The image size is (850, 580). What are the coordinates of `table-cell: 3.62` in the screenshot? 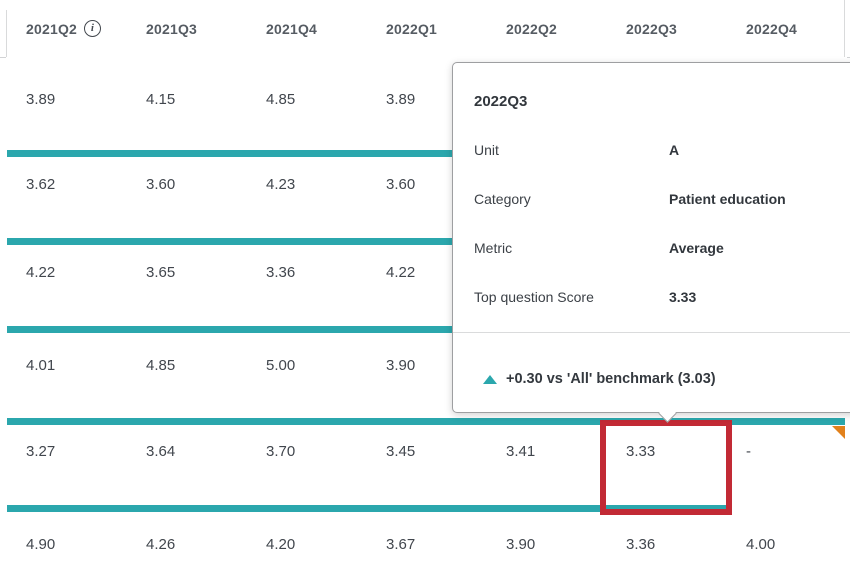 It's located at (41, 184).